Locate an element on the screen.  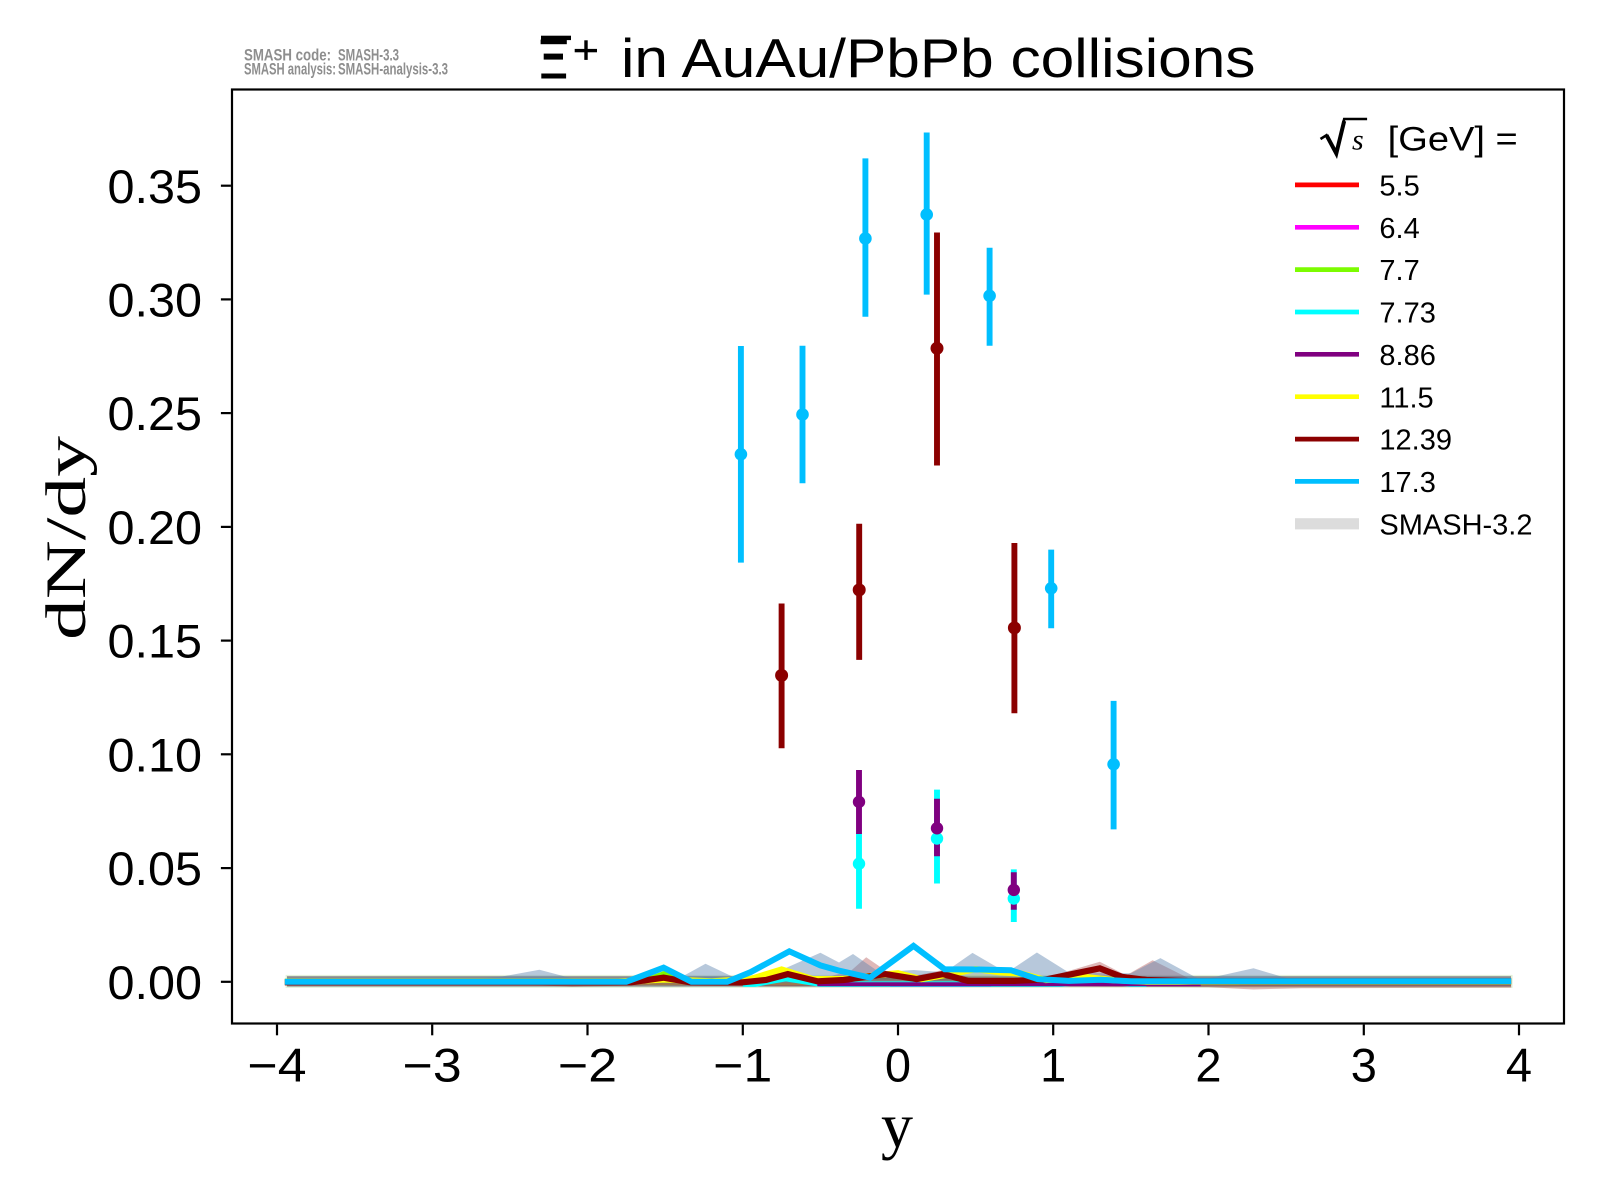
svg-text: 0.30 is located at coordinates (155, 300).